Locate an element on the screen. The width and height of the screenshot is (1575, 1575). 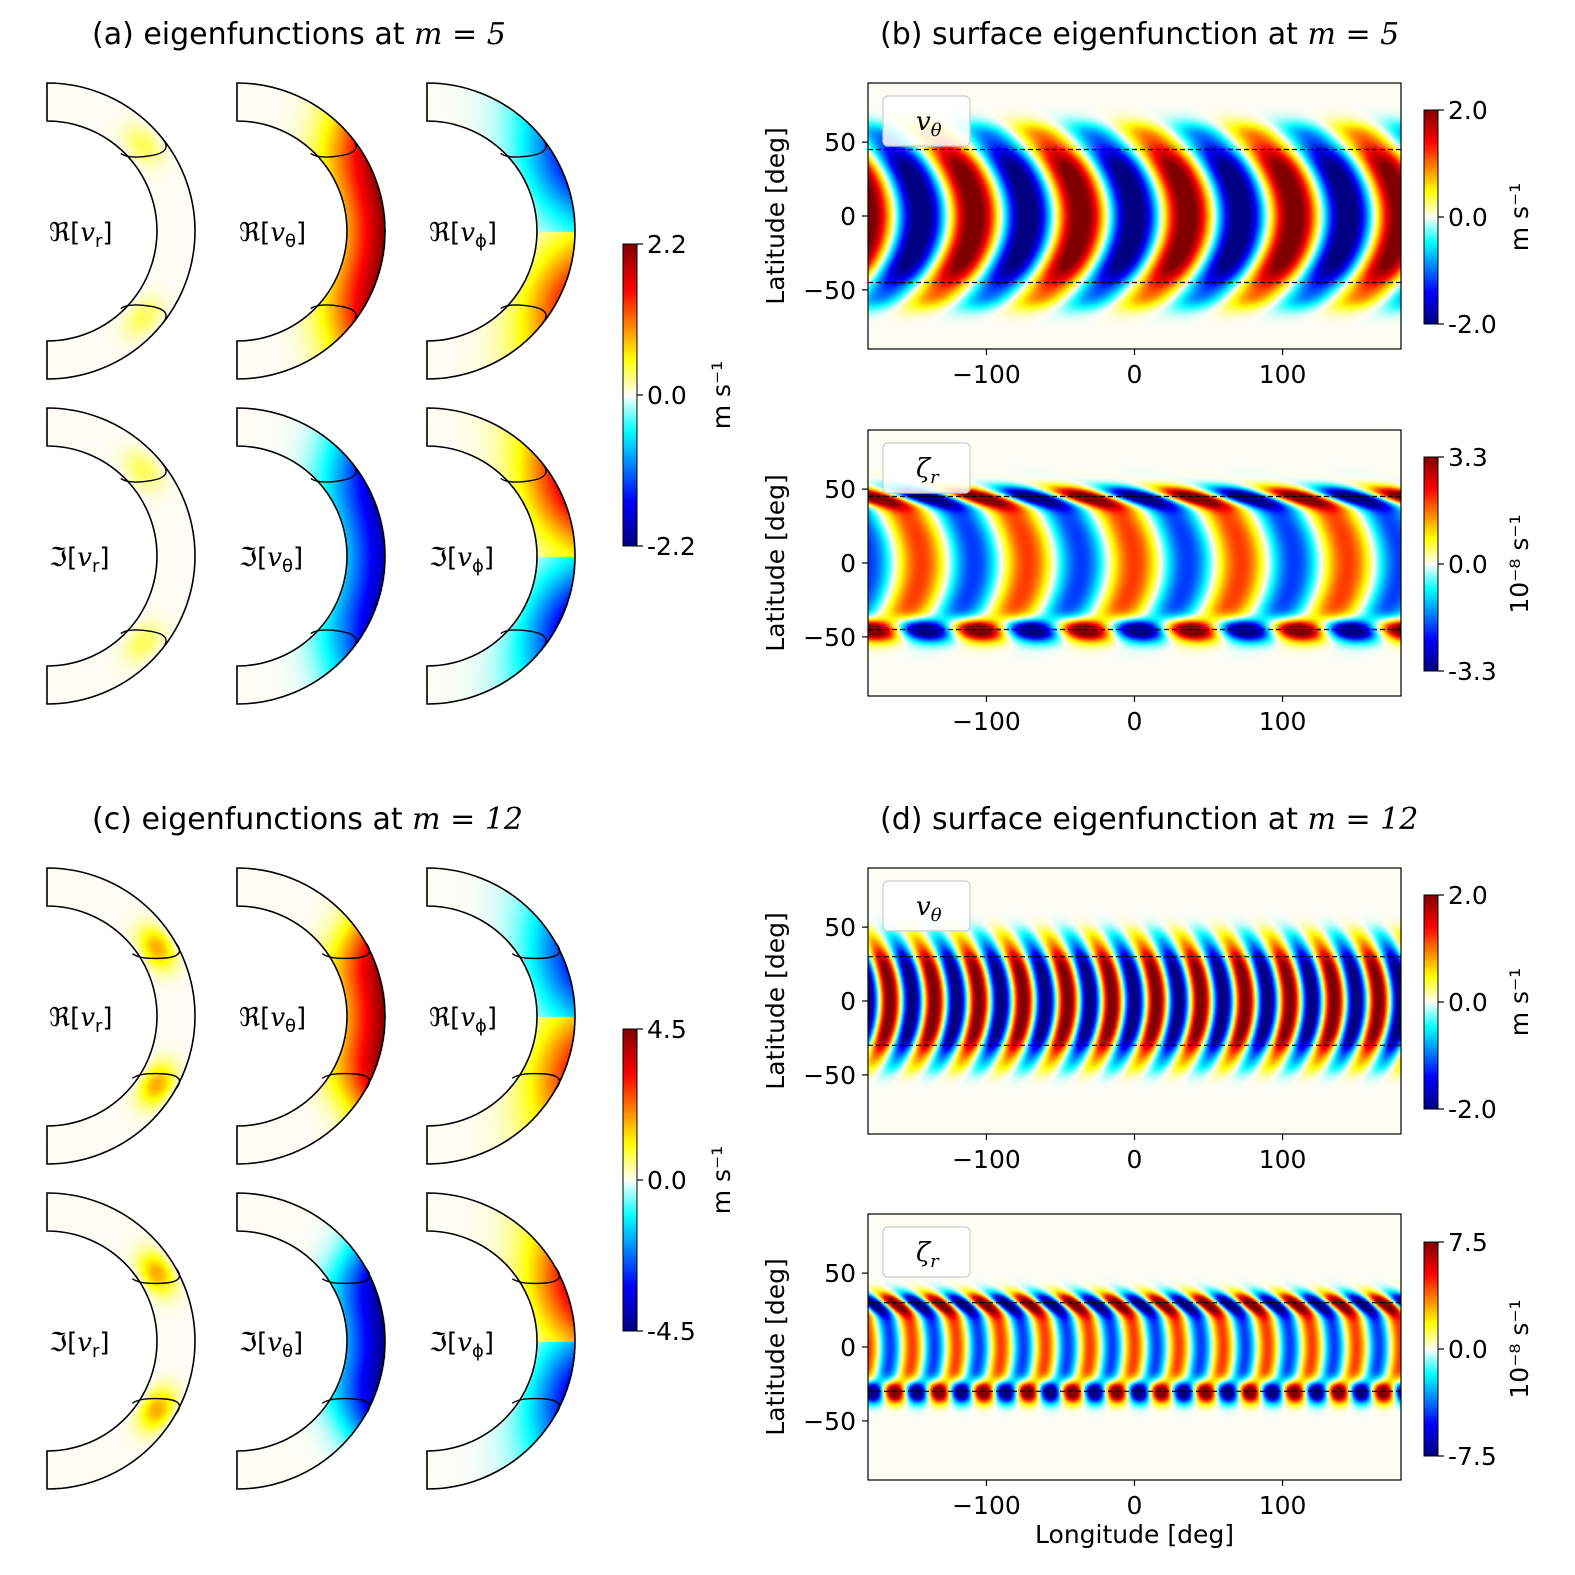
colorbar-c-tick: 4.5 is located at coordinates (667, 1029).